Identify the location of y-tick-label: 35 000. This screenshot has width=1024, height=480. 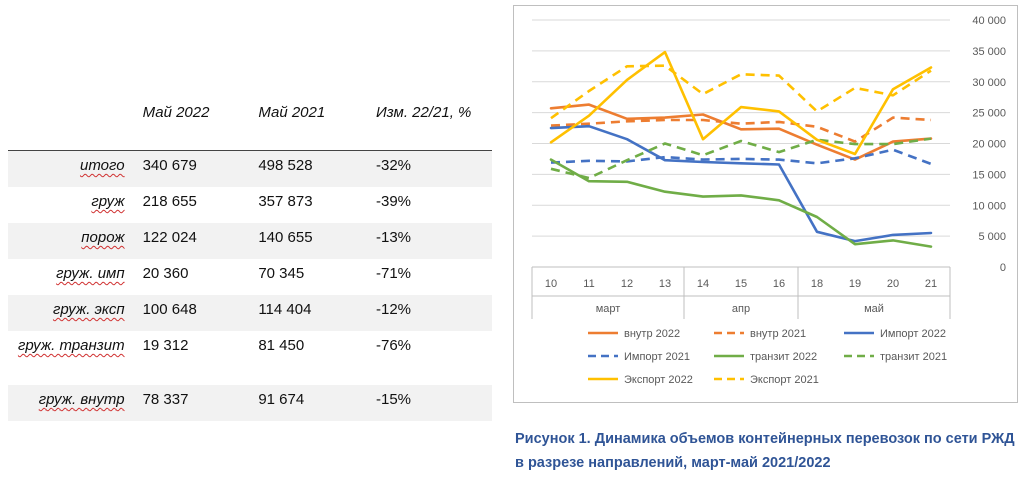
(989, 52).